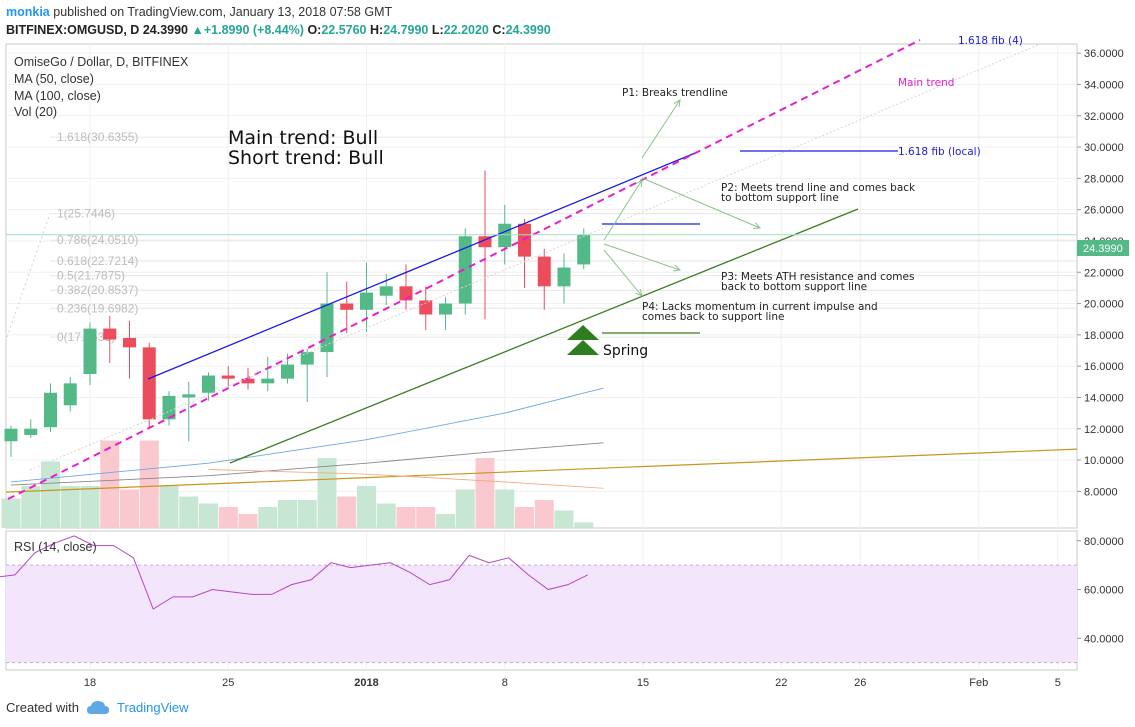 The image size is (1135, 727). What do you see at coordinates (1104, 85) in the screenshot?
I see `y-tick-label: 34.0000` at bounding box center [1104, 85].